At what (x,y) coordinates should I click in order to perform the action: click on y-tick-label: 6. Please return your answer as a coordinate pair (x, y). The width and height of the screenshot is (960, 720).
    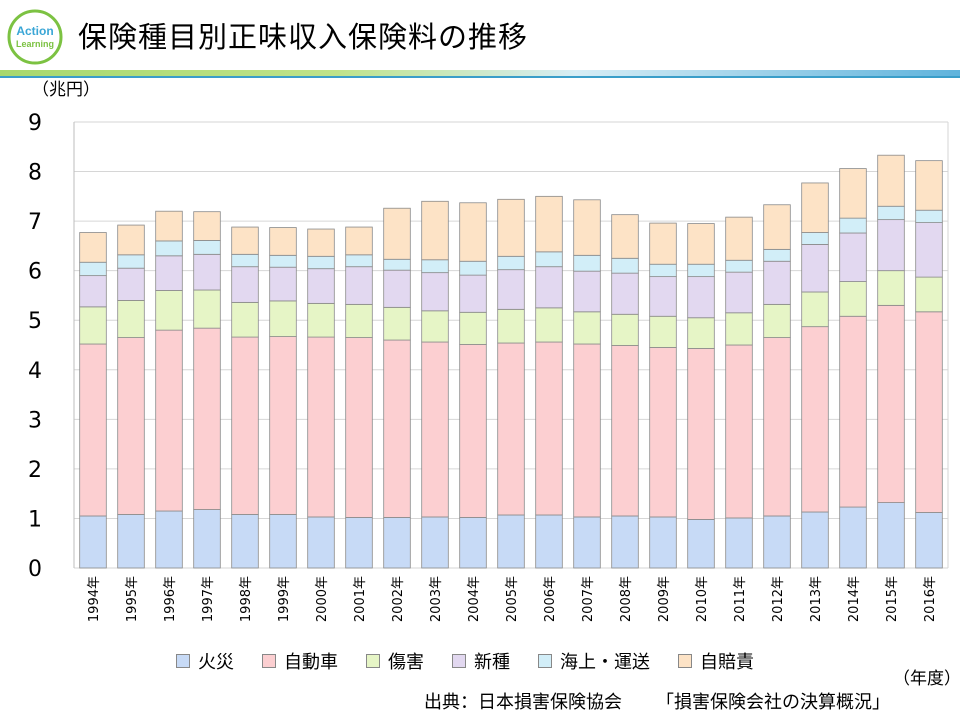
    Looking at the image, I should click on (35, 272).